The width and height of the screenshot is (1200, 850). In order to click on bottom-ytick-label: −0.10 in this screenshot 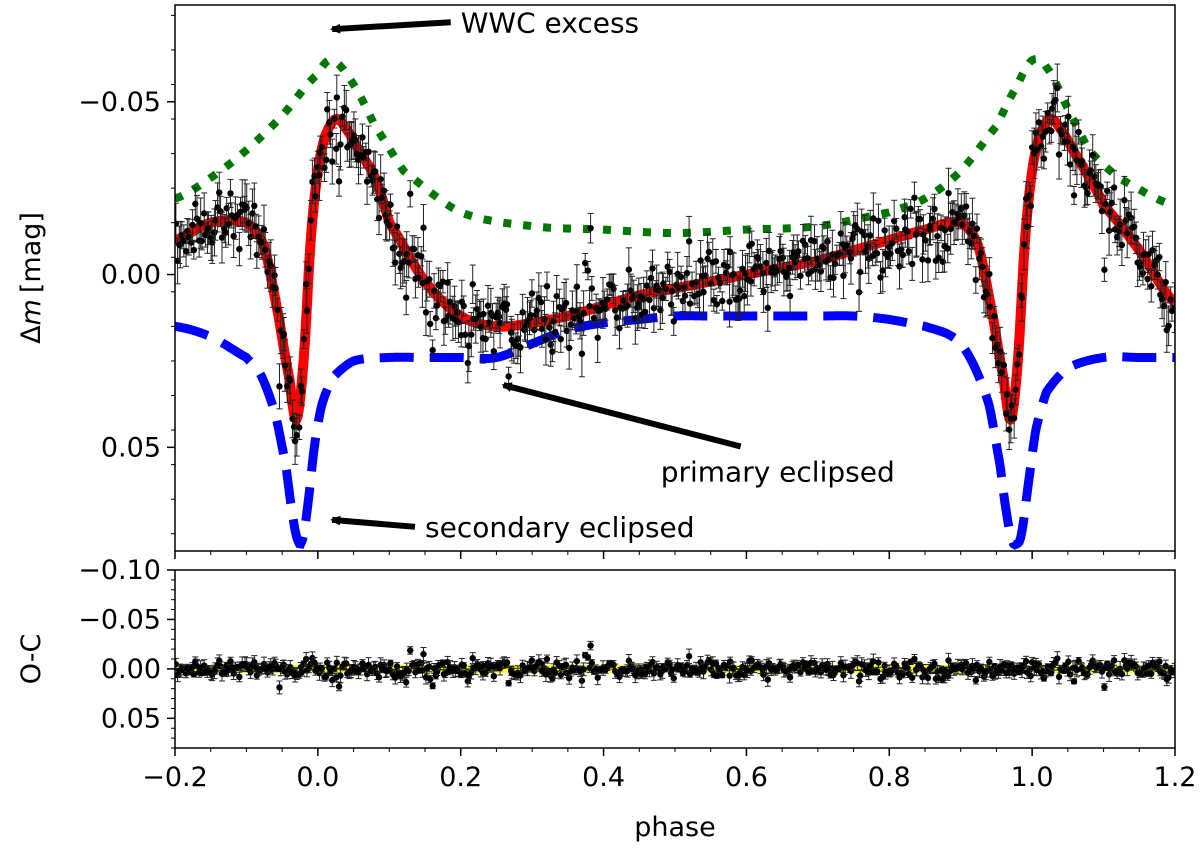, I will do `click(119, 570)`.